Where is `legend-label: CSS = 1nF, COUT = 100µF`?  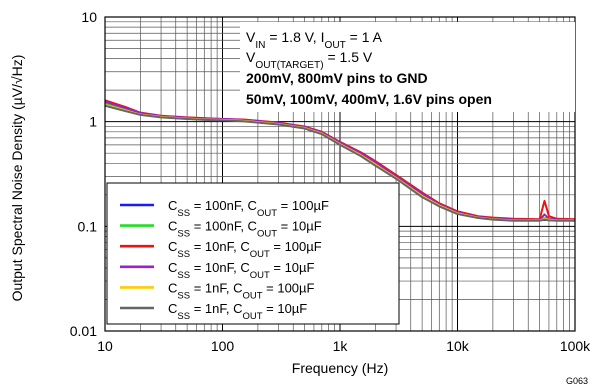 legend-label: CSS = 1nF, COUT = 100µF is located at coordinates (241, 290).